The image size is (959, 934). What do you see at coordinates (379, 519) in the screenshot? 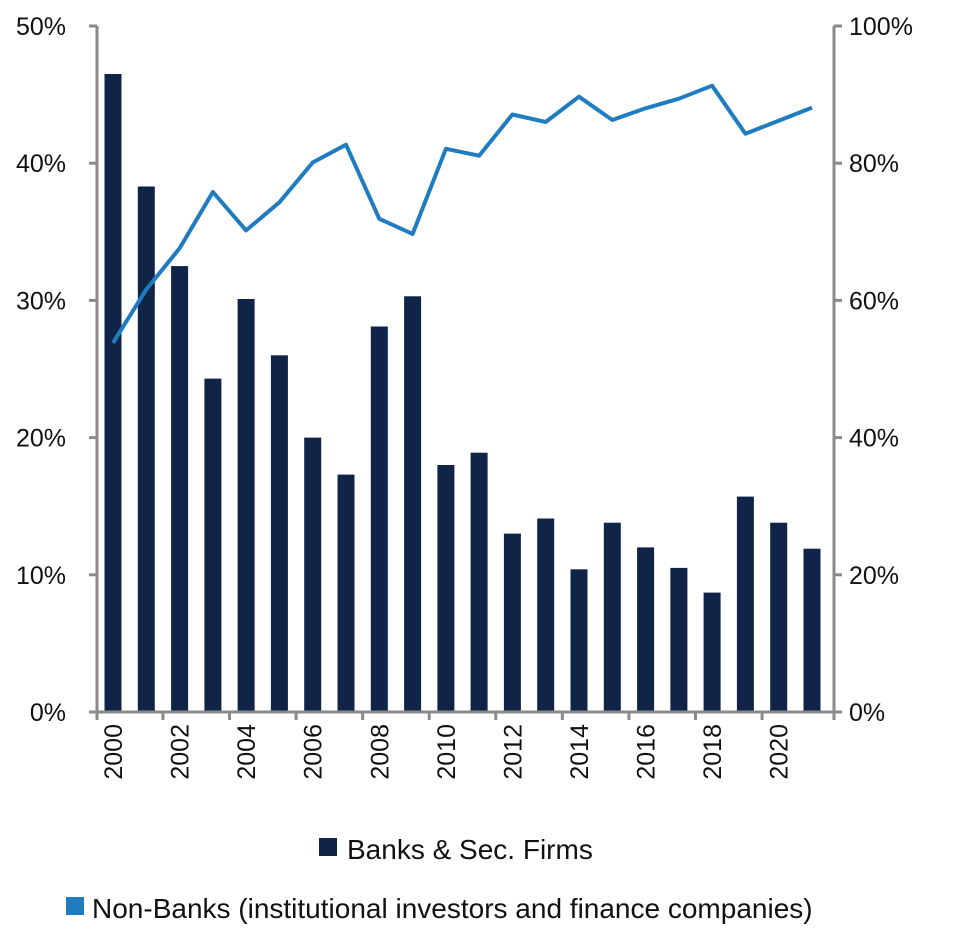
I see `bar-2008` at bounding box center [379, 519].